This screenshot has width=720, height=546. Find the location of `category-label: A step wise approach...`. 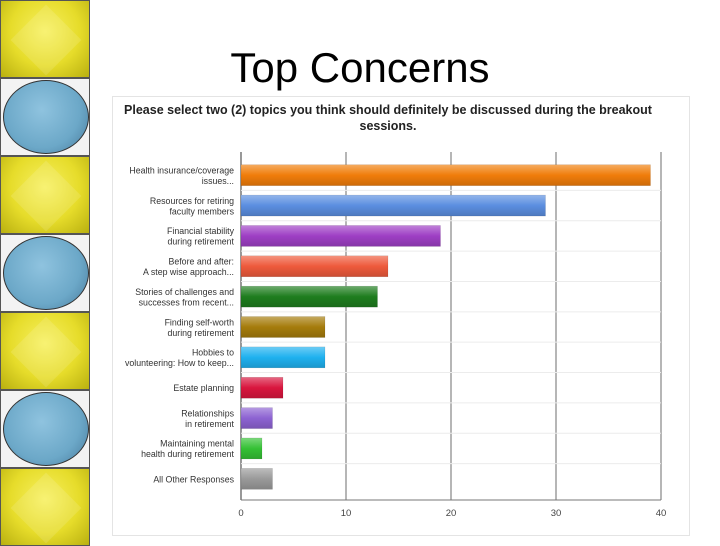

category-label: A step wise approach... is located at coordinates (188, 272).